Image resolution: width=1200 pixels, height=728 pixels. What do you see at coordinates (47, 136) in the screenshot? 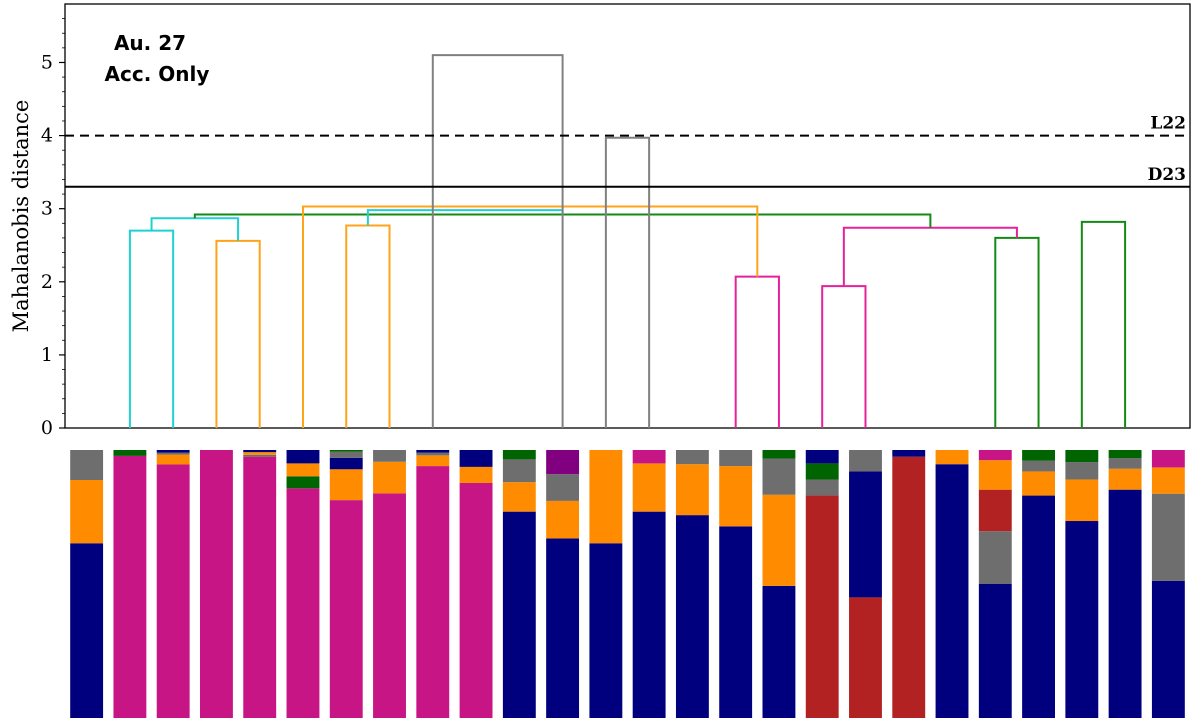
I see `y-tick-label: 4` at bounding box center [47, 136].